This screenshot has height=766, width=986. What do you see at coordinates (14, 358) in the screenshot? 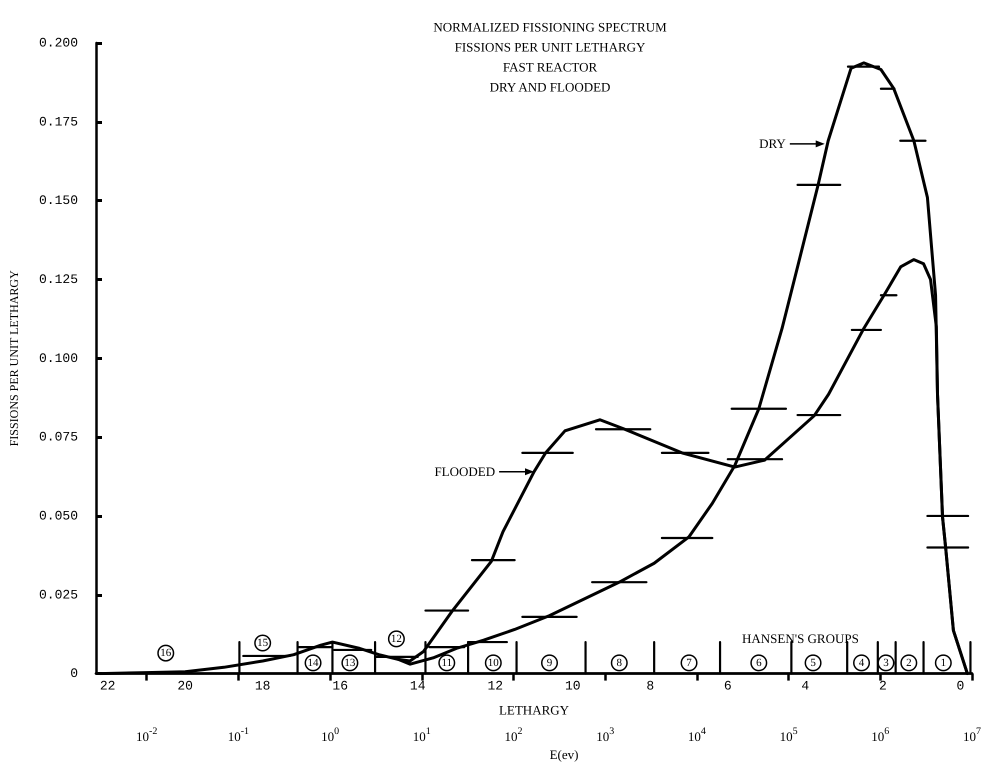
I see `y-axis-title: FISSIONS PER UNIT LETHARGY` at bounding box center [14, 358].